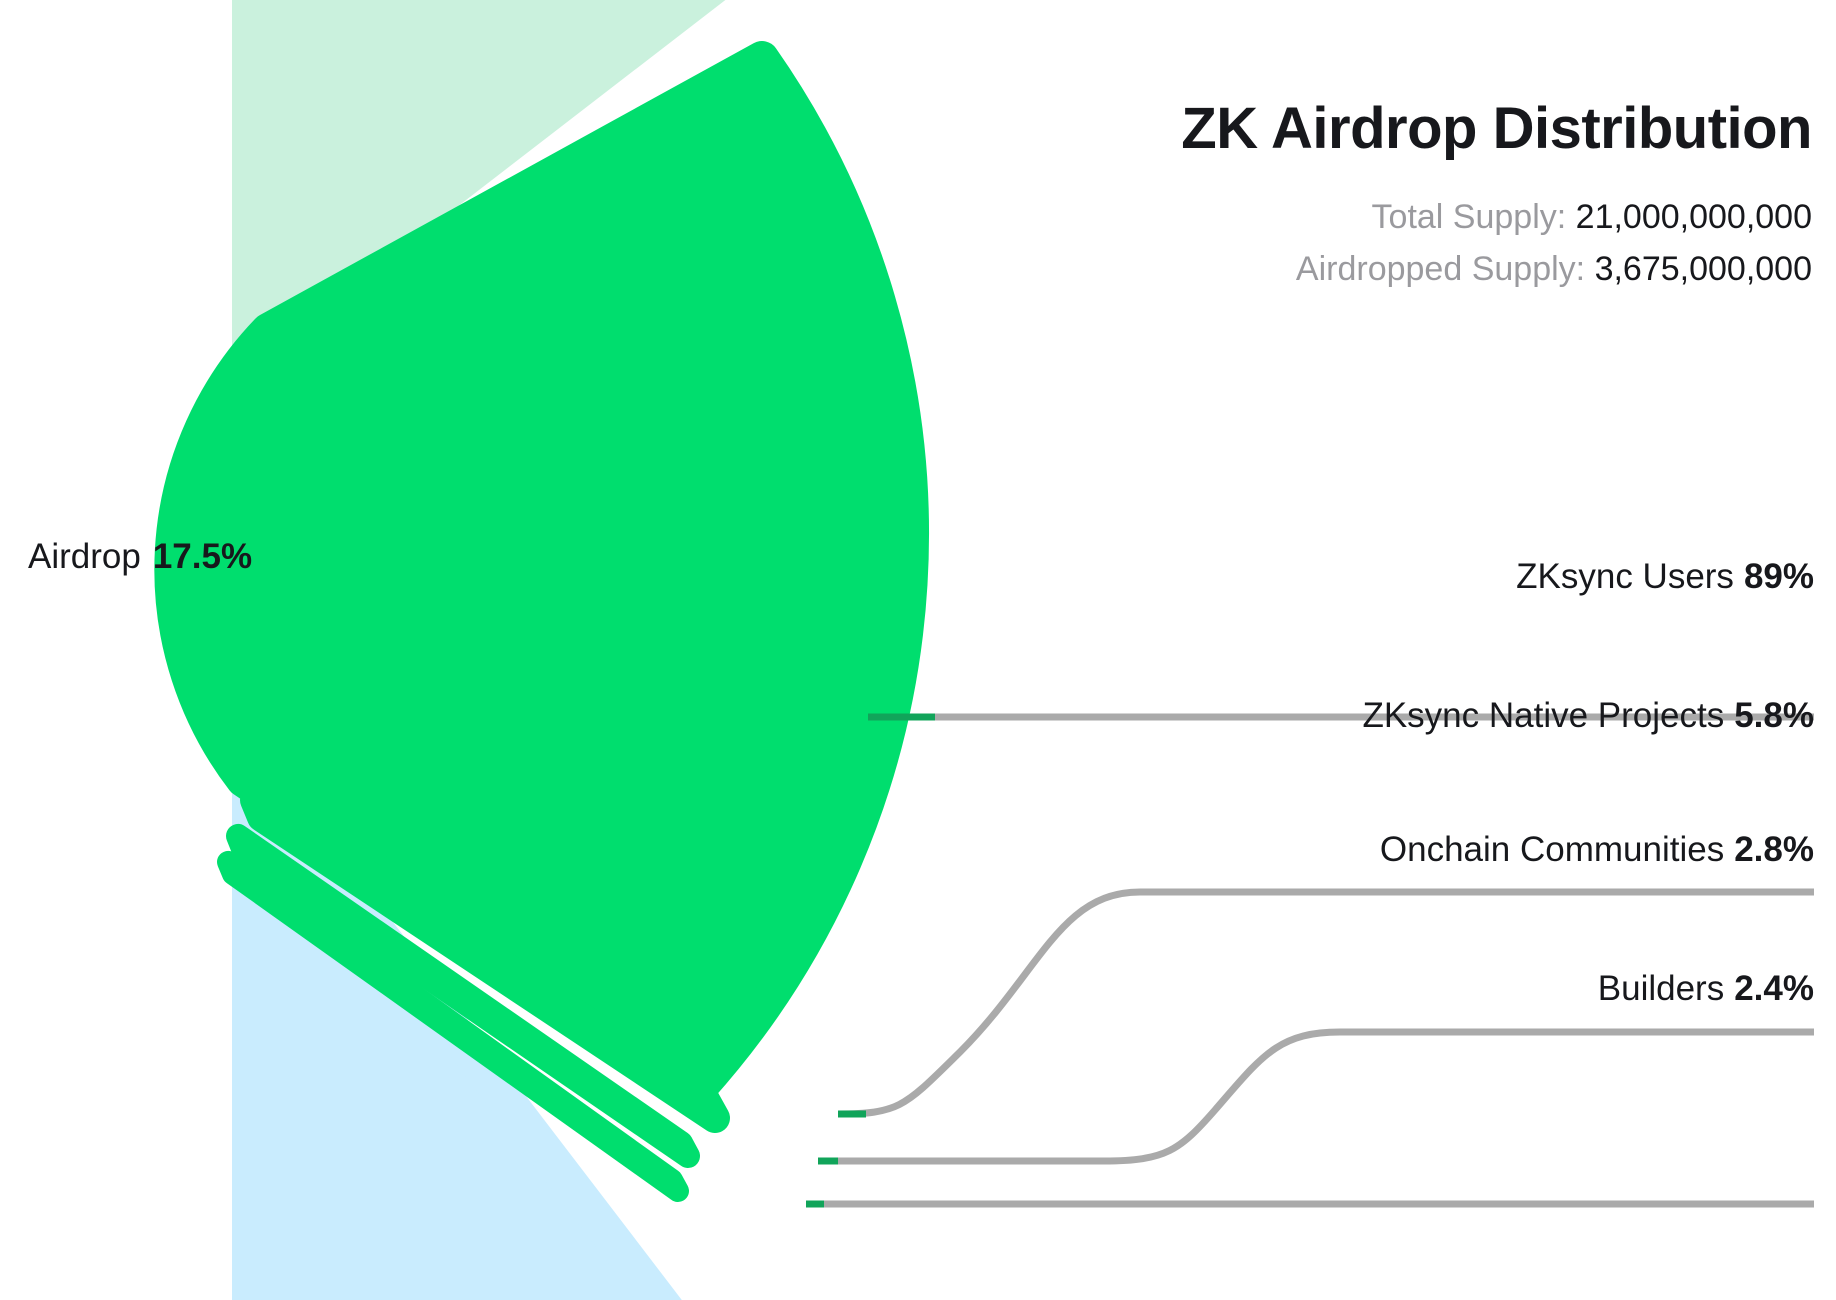  I want to click on legend-value-builders: 2.4%, so click(1774, 988).